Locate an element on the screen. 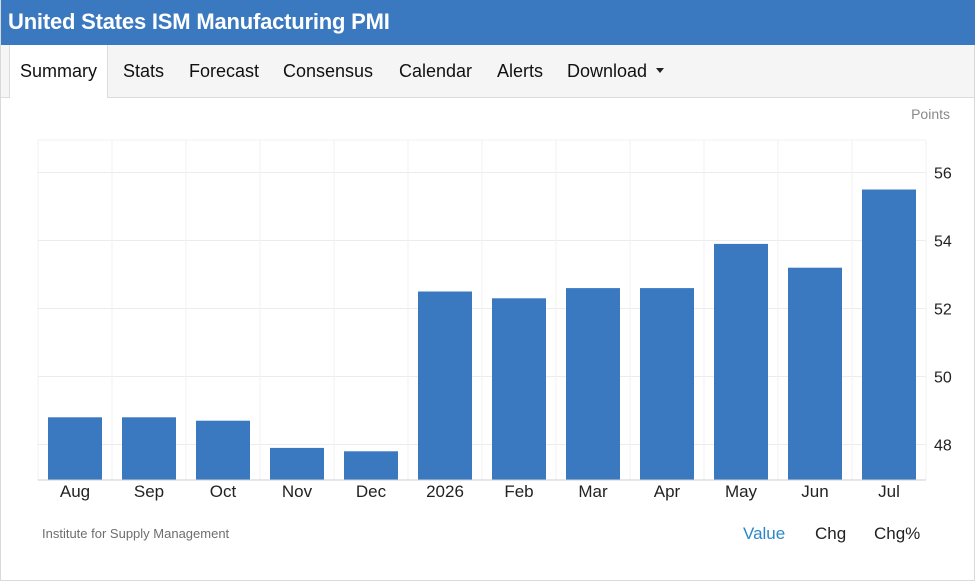 This screenshot has width=975, height=581. tab-summary-label: Summary is located at coordinates (59, 71).